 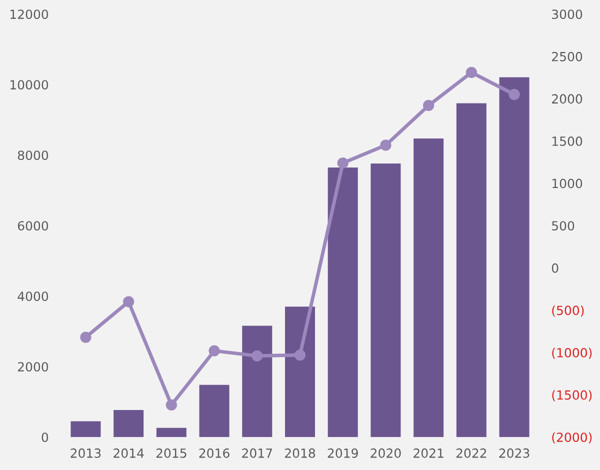 I want to click on y2-tick-label: (2000), so click(x=572, y=438).